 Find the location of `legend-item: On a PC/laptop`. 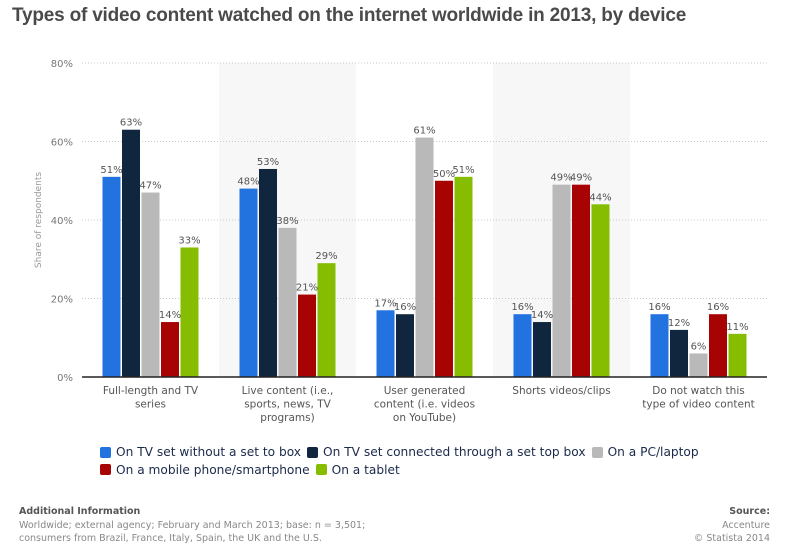

legend-item: On a PC/laptop is located at coordinates (645, 452).